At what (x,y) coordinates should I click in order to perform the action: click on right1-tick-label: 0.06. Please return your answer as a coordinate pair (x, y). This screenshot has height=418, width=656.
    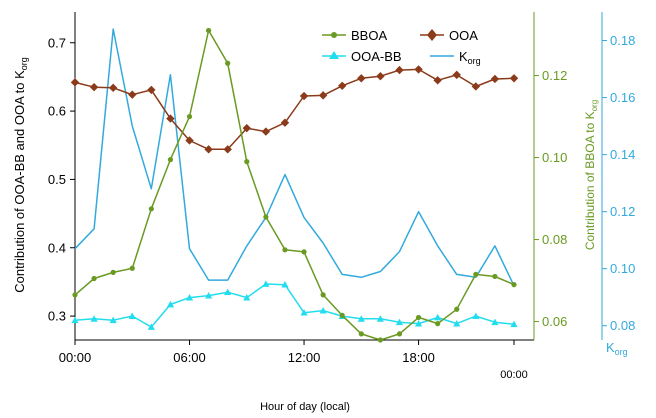
    Looking at the image, I should click on (554, 321).